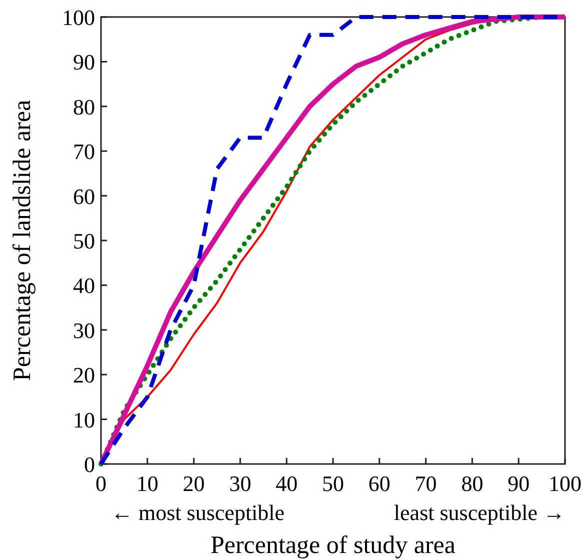 This screenshot has width=581, height=559. I want to click on x-tick-label: 50, so click(333, 483).